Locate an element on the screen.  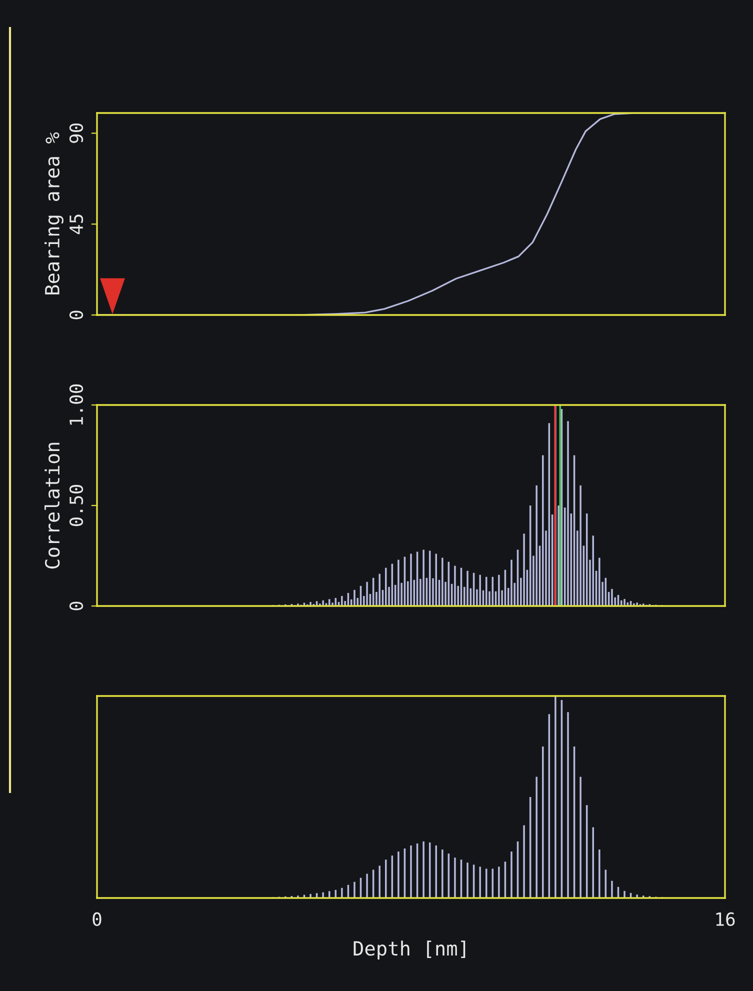
y-tick-label: 90 is located at coordinates (76, 133).